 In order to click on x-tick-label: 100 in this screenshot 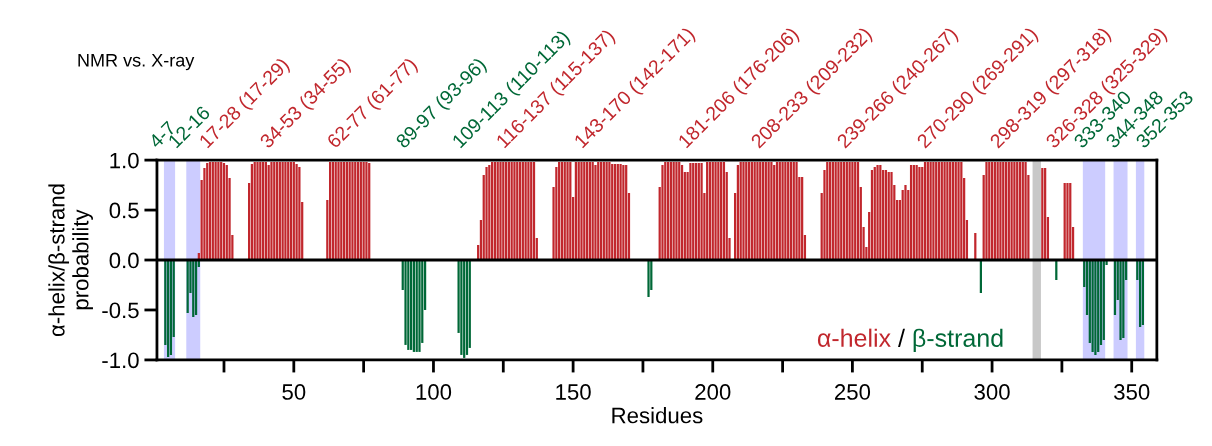, I will do `click(434, 392)`.